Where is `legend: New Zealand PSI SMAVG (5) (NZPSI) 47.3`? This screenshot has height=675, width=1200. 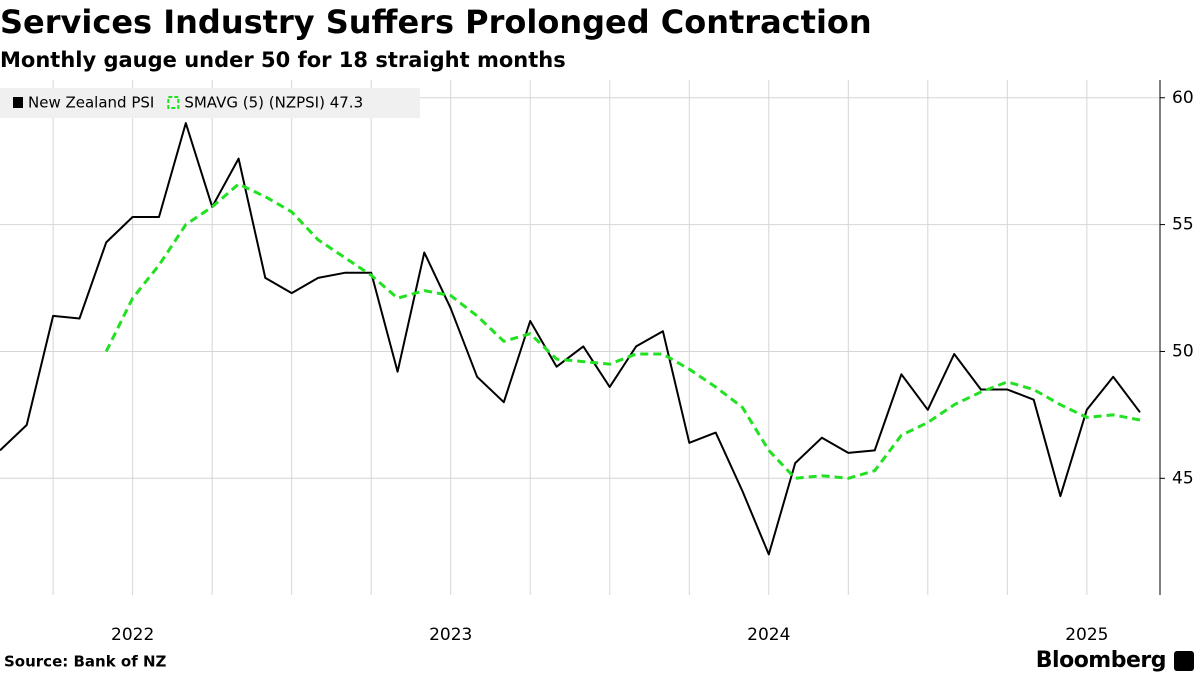
legend: New Zealand PSI SMAVG (5) (NZPSI) 47.3 is located at coordinates (210, 103).